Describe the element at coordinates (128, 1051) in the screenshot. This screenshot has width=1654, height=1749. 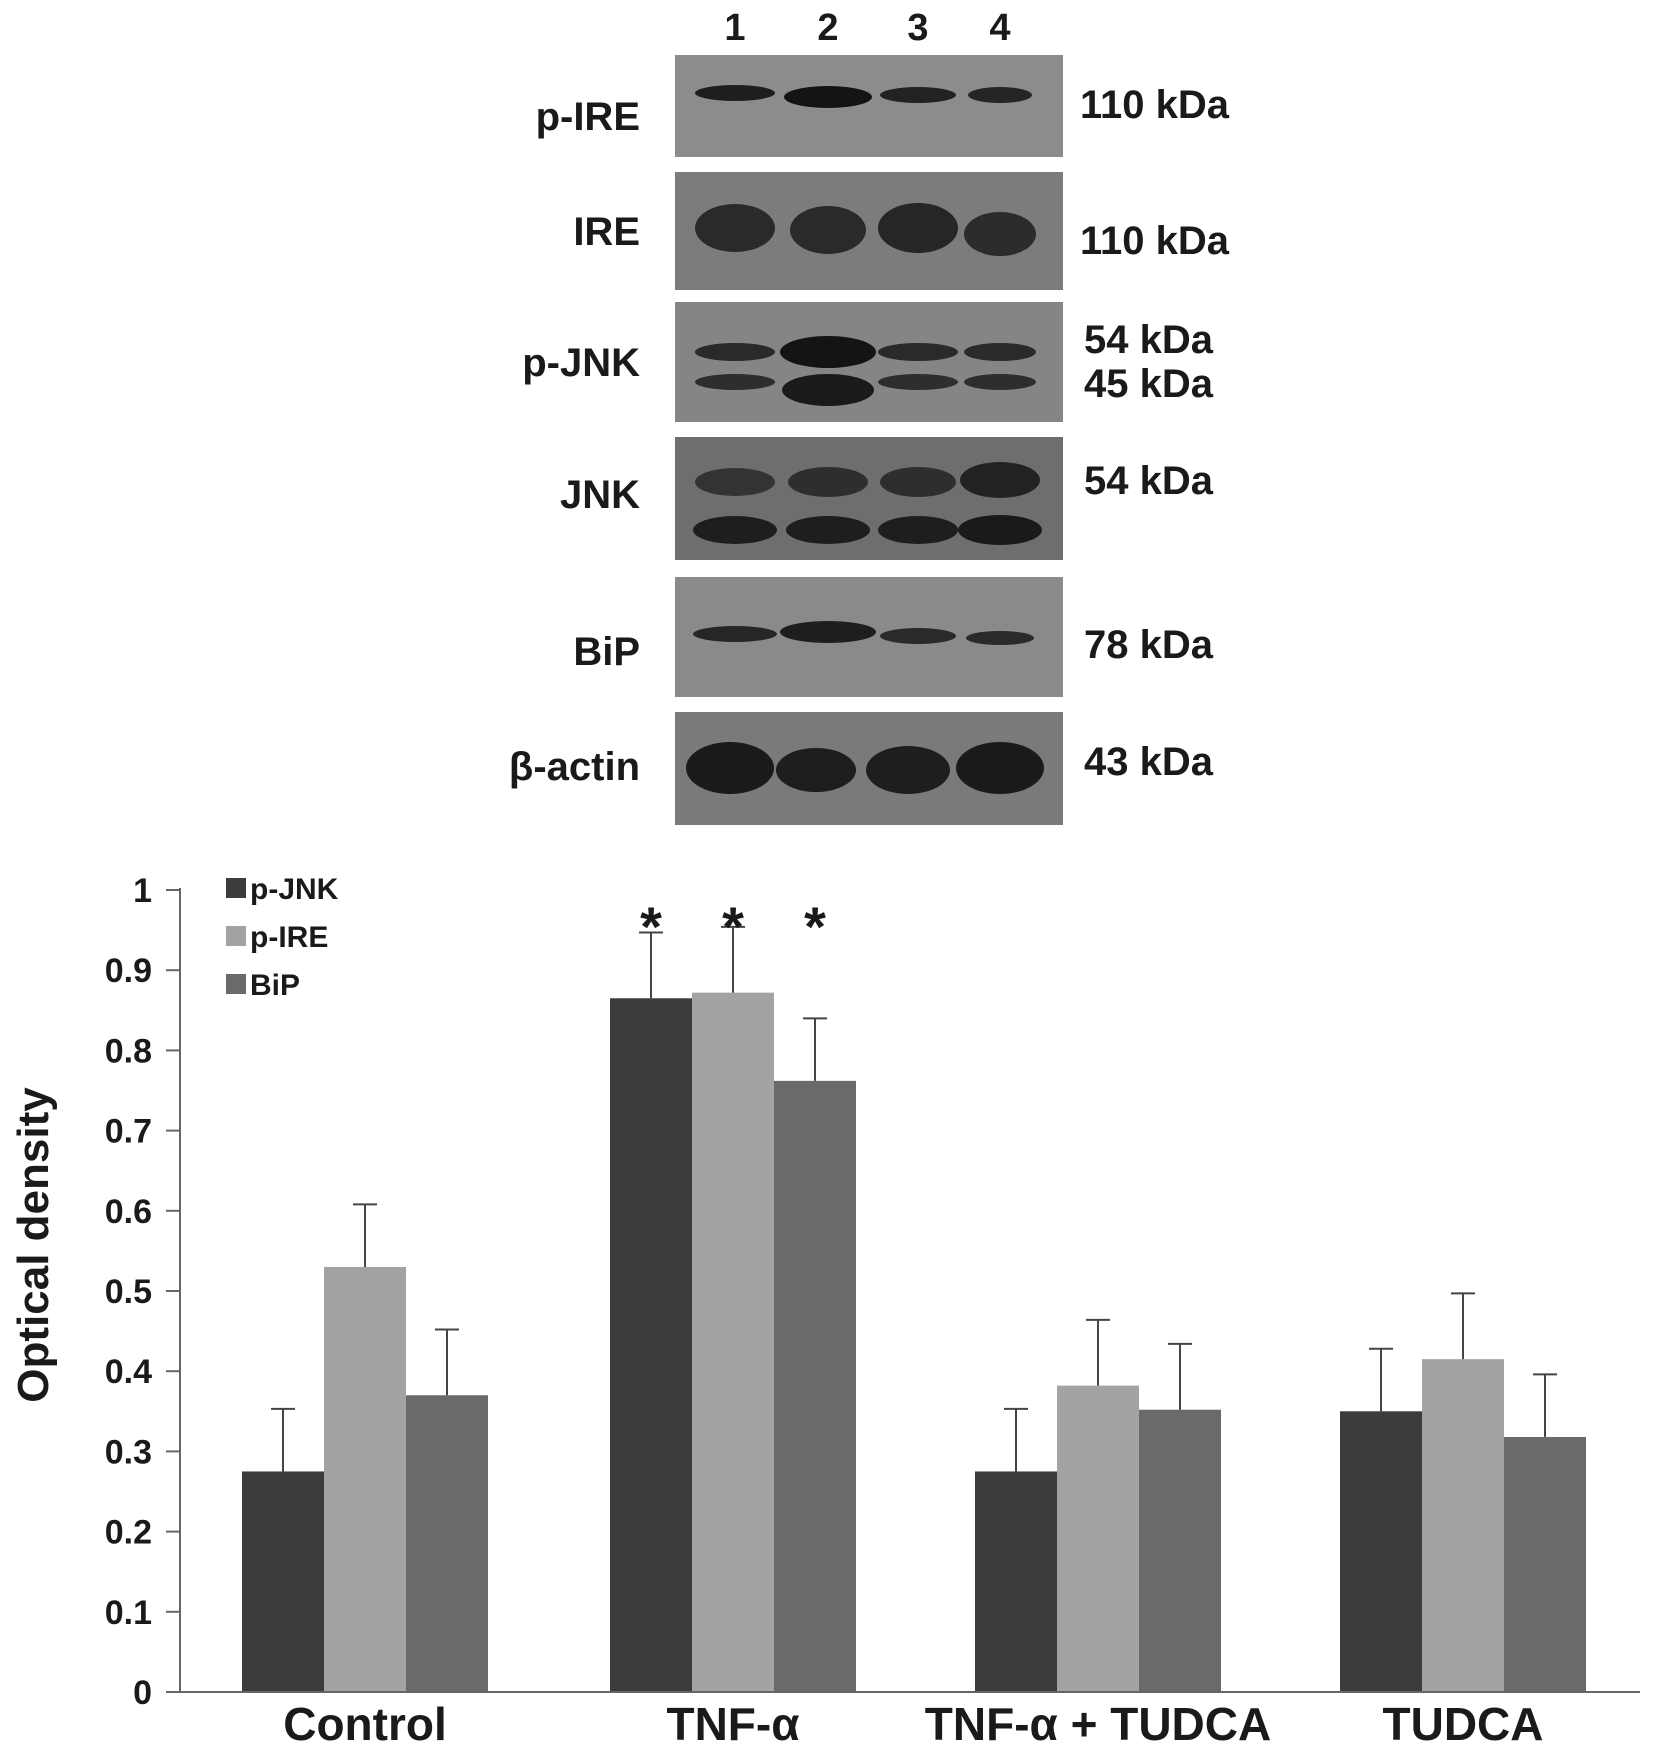
I see `y-tick-label: 0.8` at that location.